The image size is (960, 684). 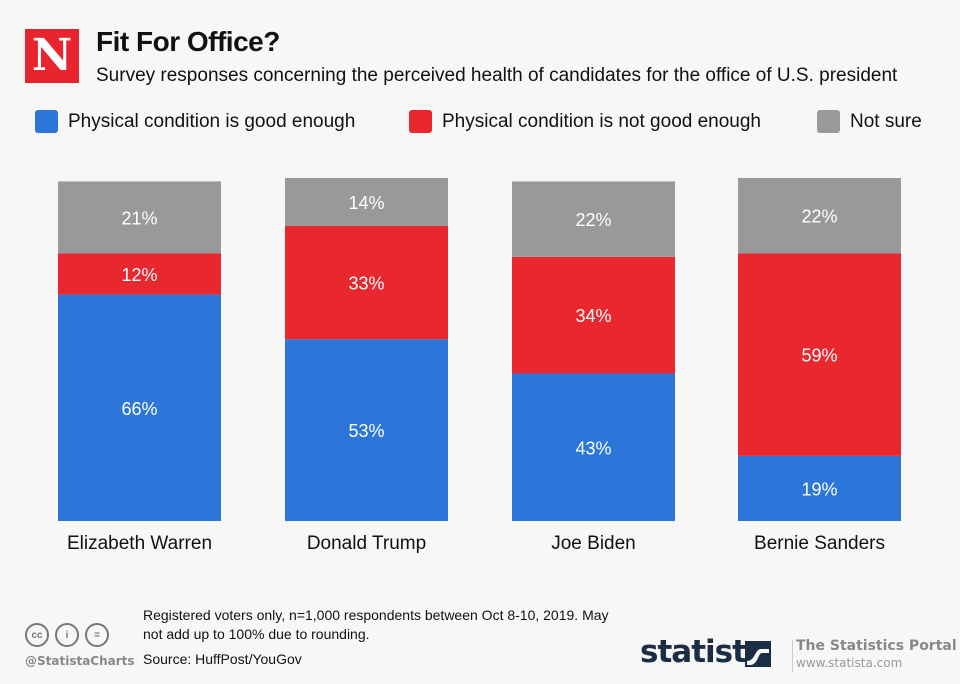 What do you see at coordinates (212, 121) in the screenshot?
I see `legend-label: Physical condition is good enough` at bounding box center [212, 121].